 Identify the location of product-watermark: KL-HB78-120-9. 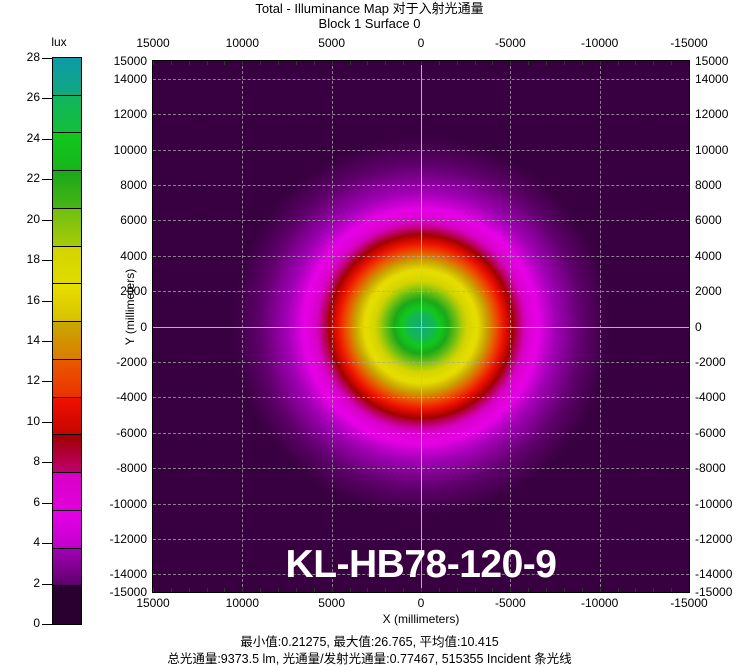
(421, 564).